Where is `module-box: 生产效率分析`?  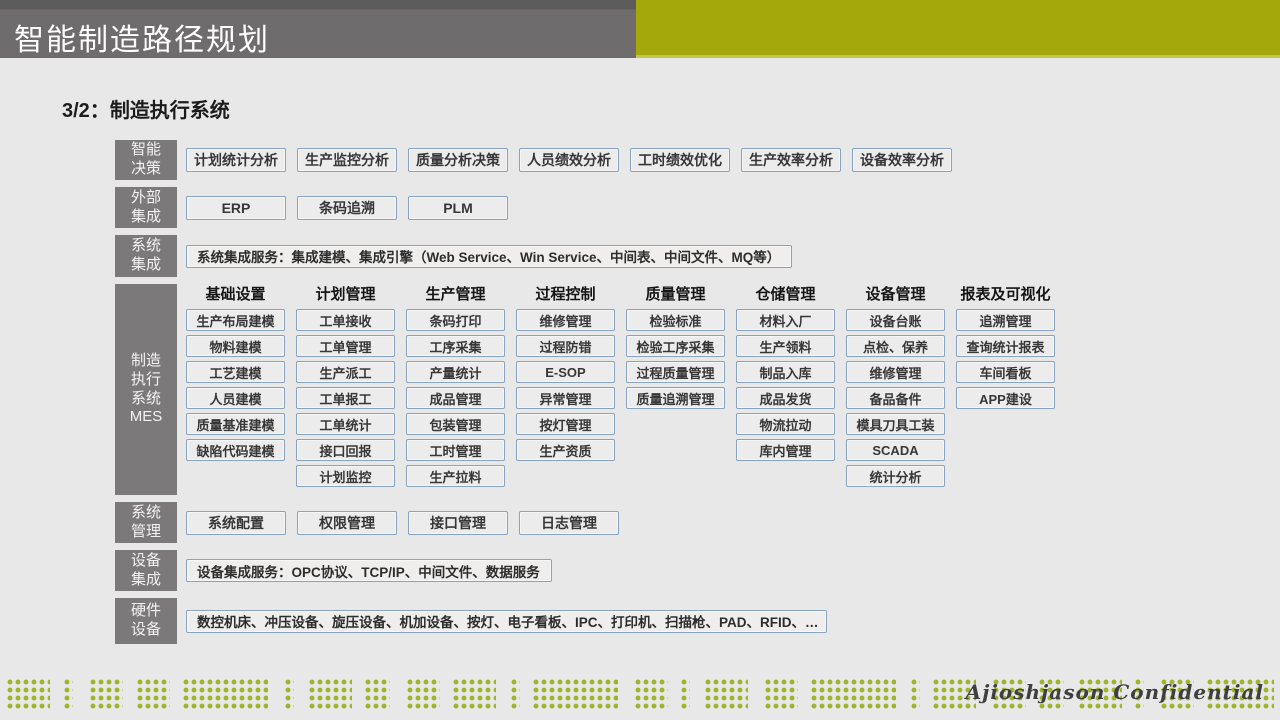 module-box: 生产效率分析 is located at coordinates (791, 160).